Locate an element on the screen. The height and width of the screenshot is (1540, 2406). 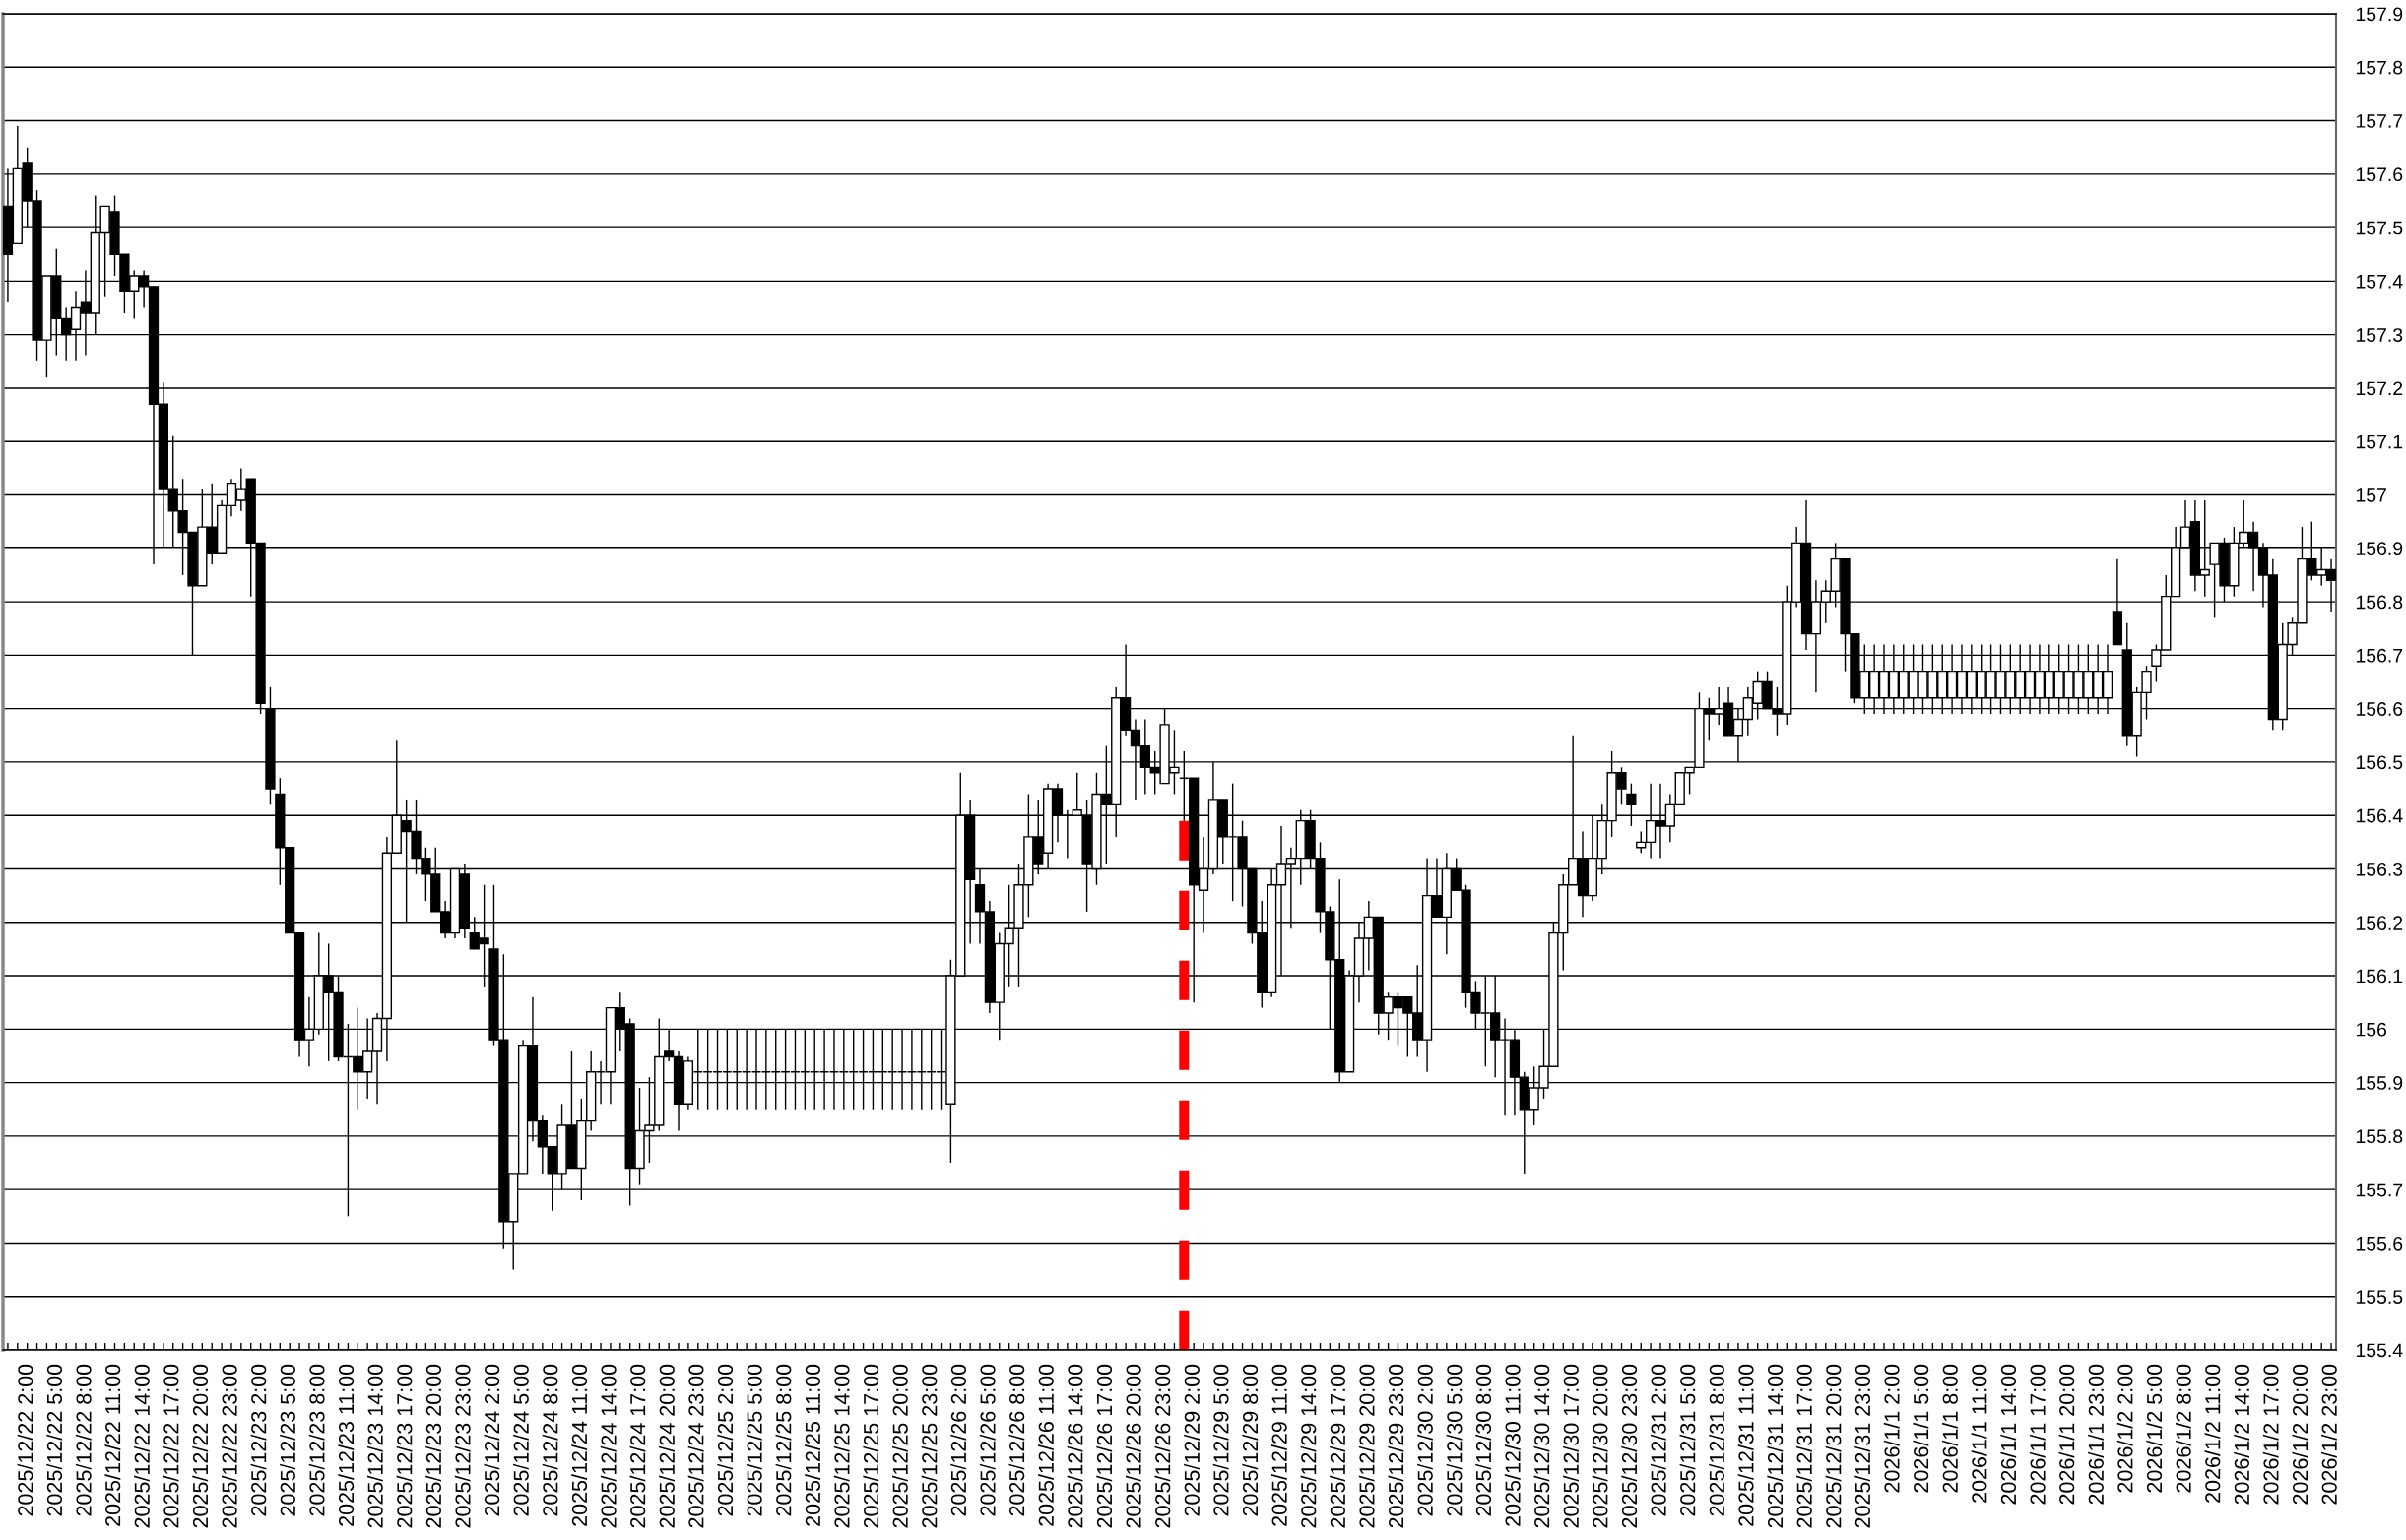
x-tick-label: 2025/12/29 11:00 is located at coordinates (1279, 1445).